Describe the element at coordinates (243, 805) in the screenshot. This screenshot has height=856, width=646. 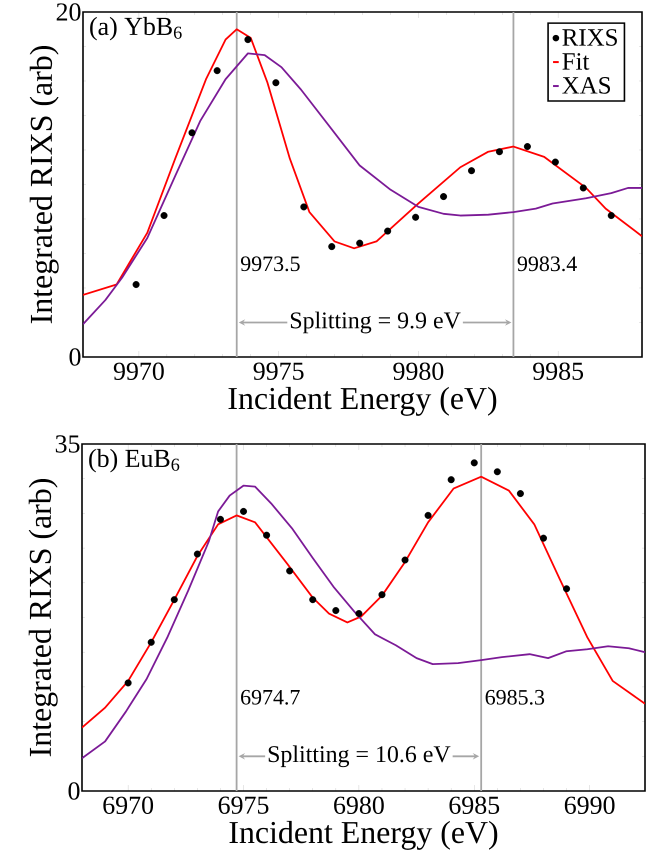
I see `x-tick-label: 6975` at that location.